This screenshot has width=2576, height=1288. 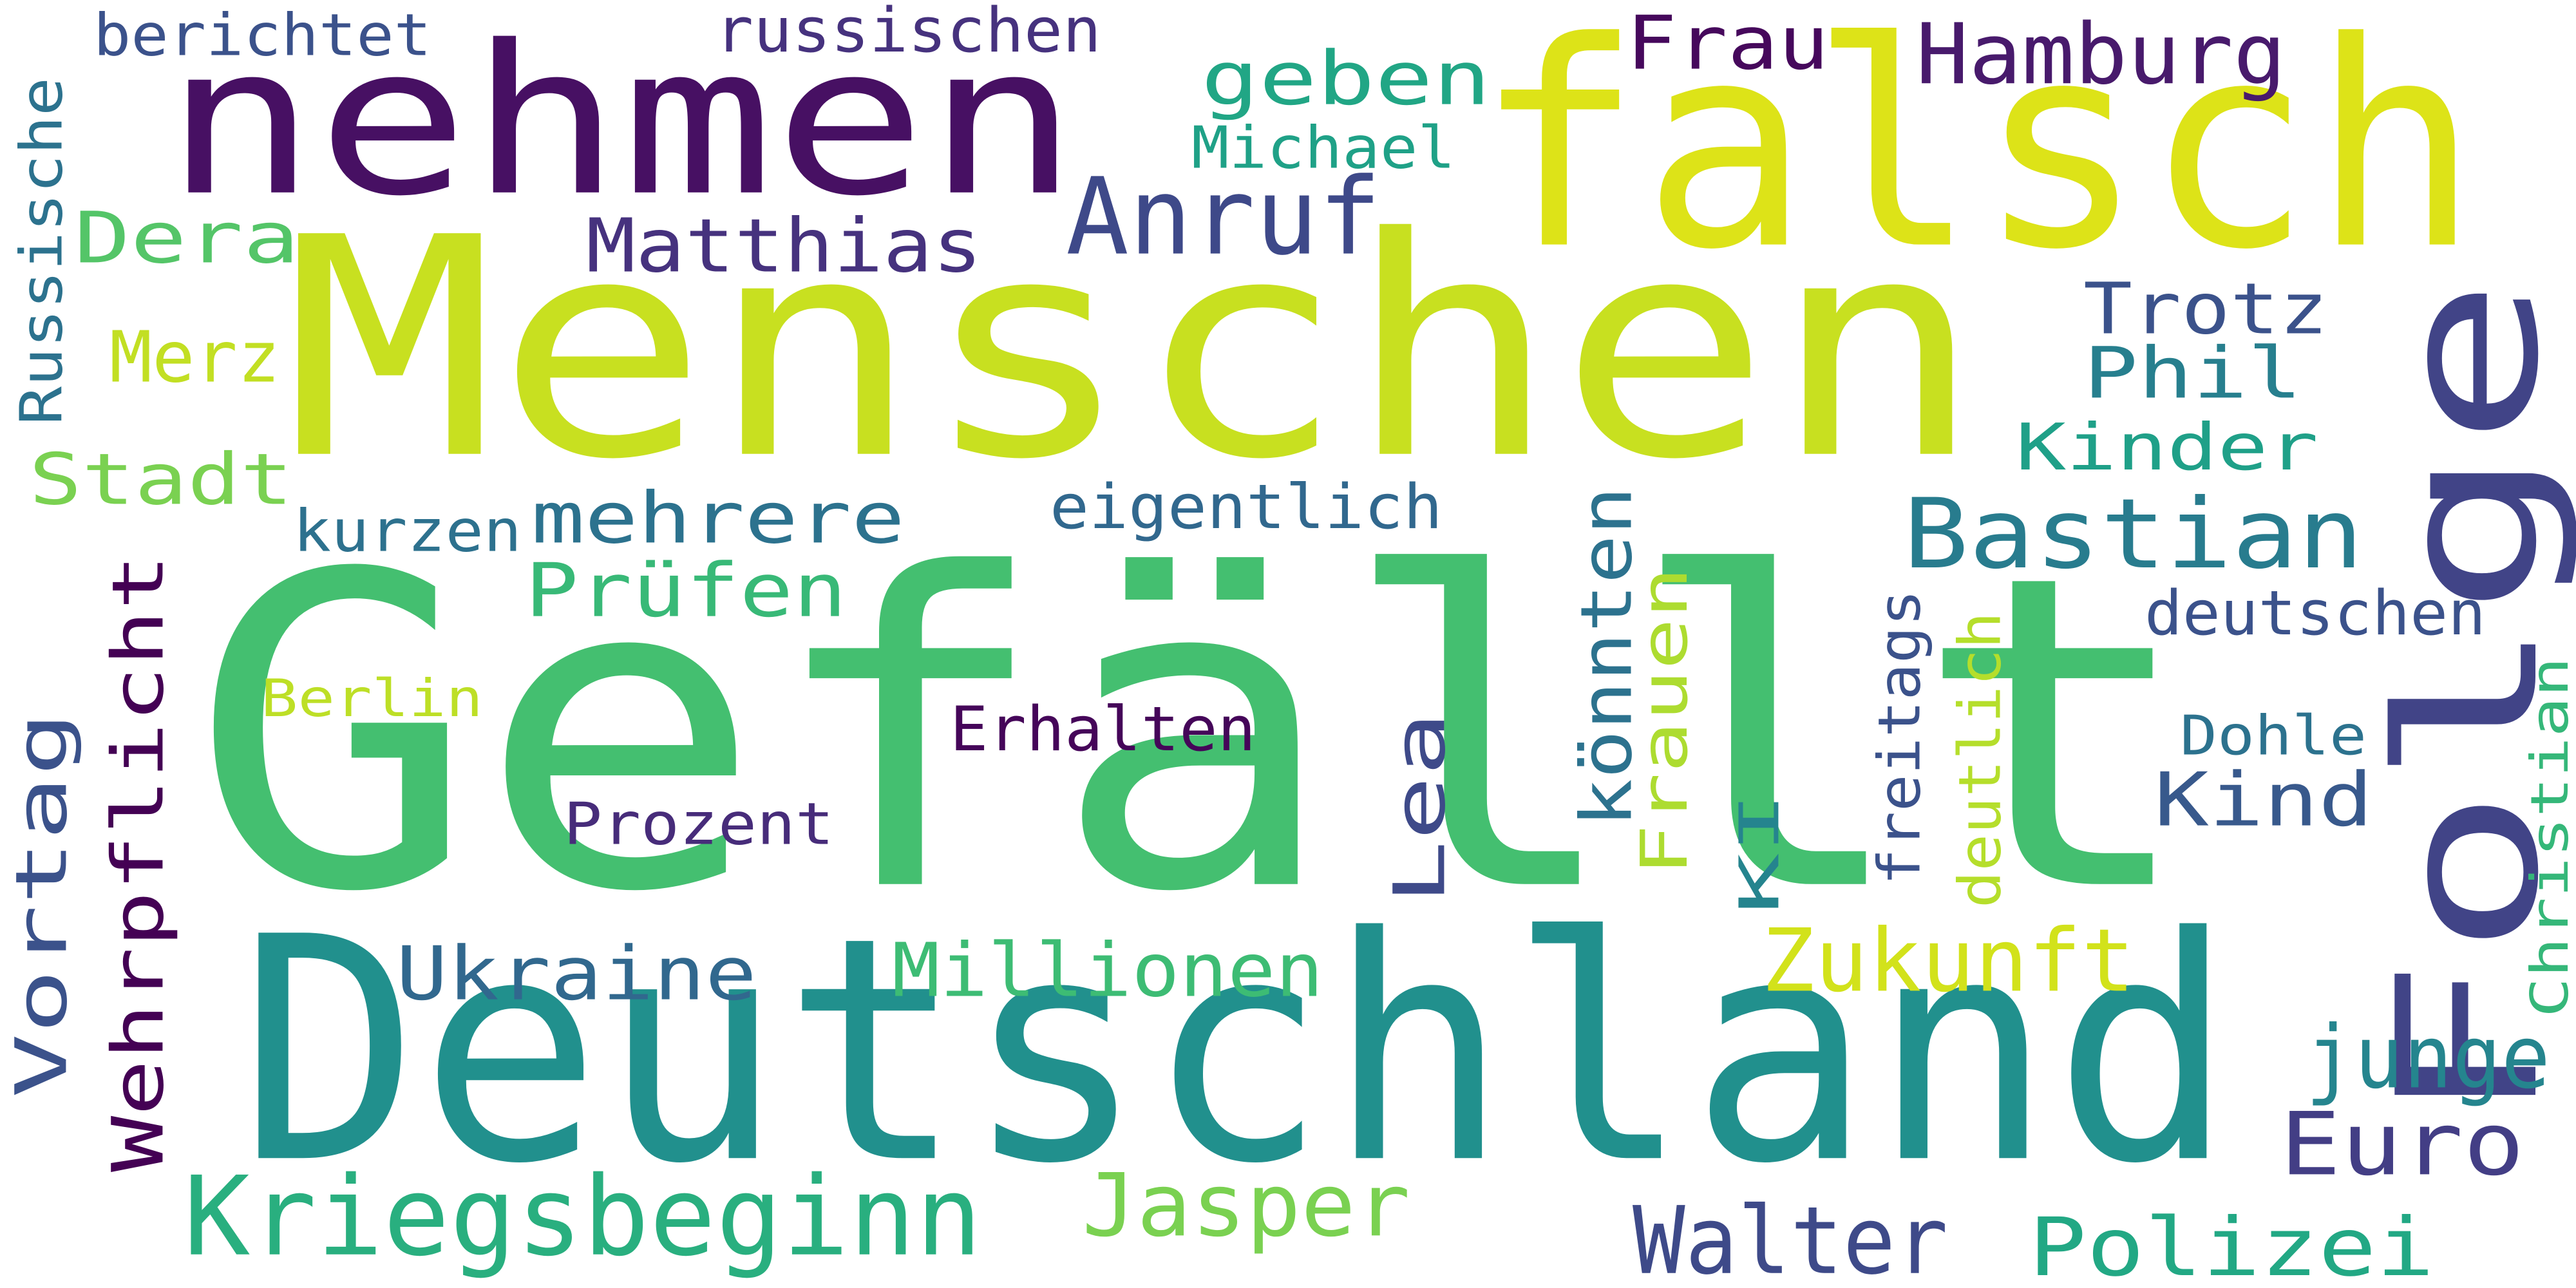 What do you see at coordinates (1346, 78) in the screenshot?
I see `word-geben: geben` at bounding box center [1346, 78].